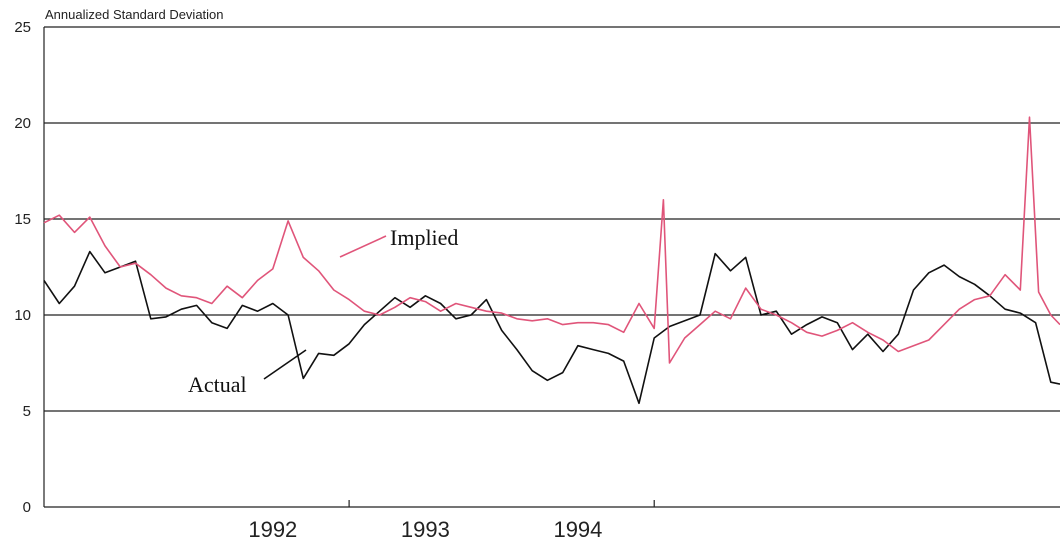  I want to click on y-axis-ticks: 0 5 10 15 20 25, so click(22, 267).